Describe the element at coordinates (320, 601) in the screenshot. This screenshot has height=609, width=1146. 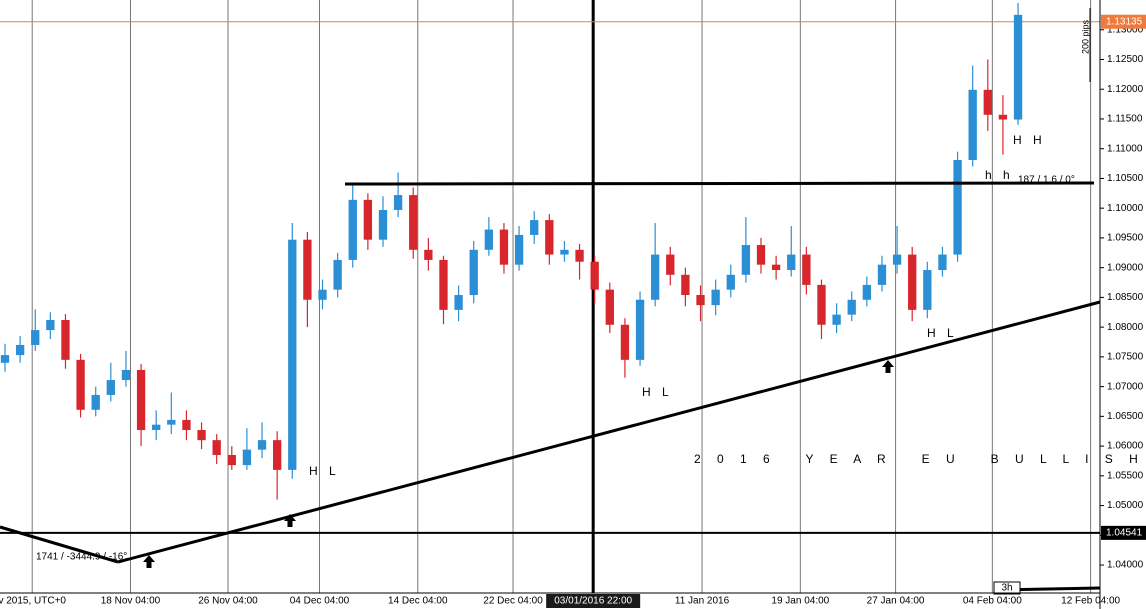
I see `x-tick-label: 04 Dec 04:00` at that location.